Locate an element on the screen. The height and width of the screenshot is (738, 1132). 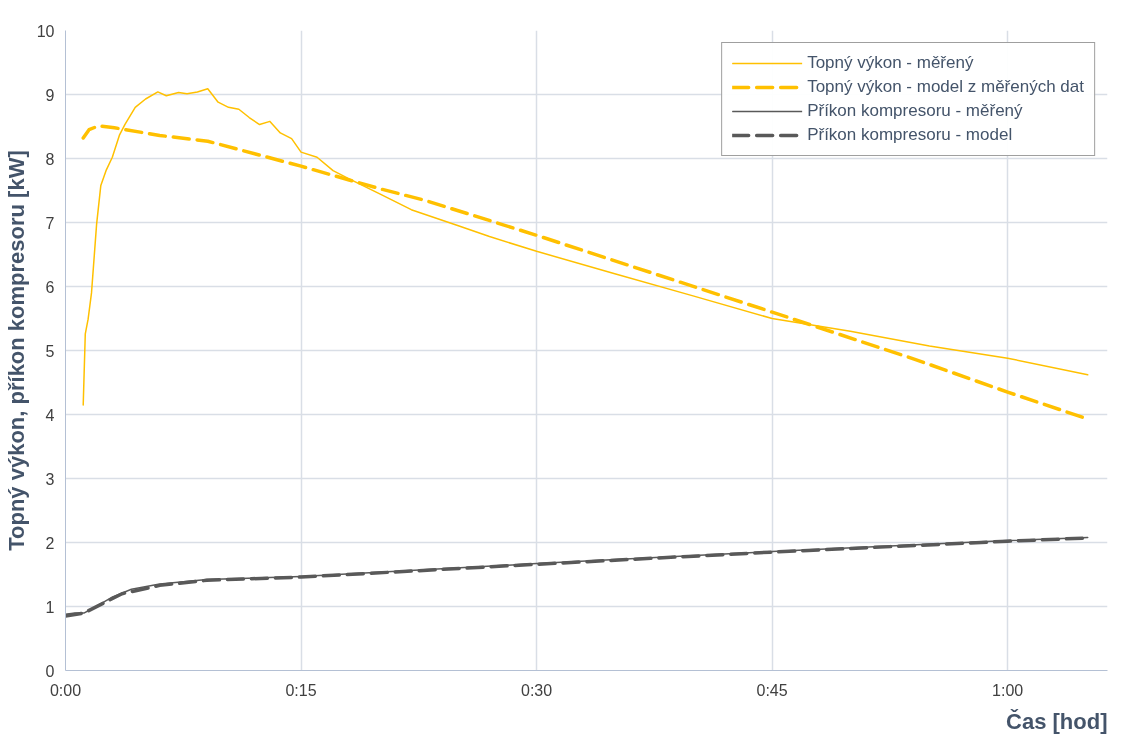
x-tick-label: 1:00 is located at coordinates (1008, 690).